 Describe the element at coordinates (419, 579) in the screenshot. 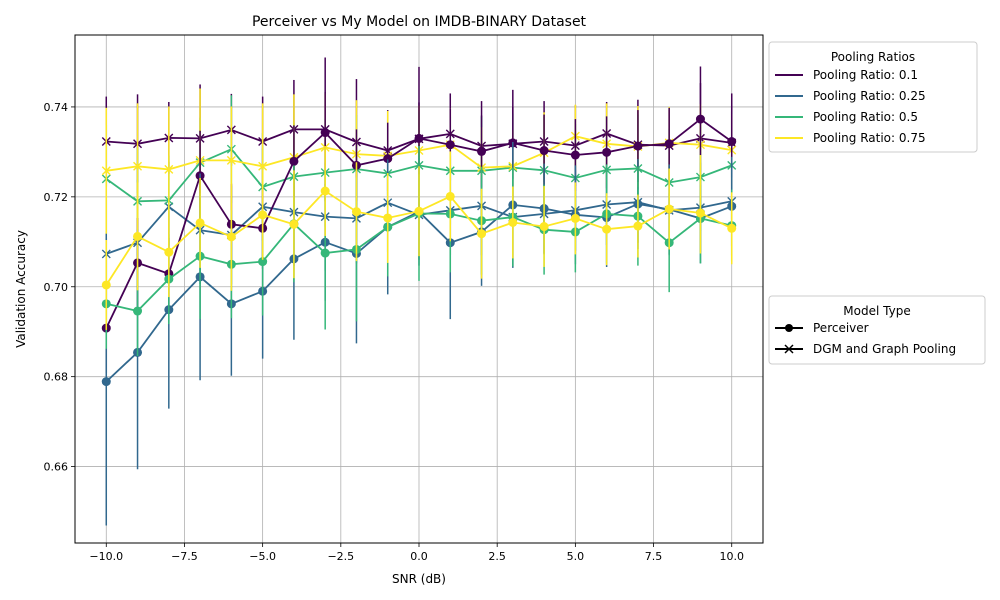

I see `x-axis-label: SNR (dB)` at that location.